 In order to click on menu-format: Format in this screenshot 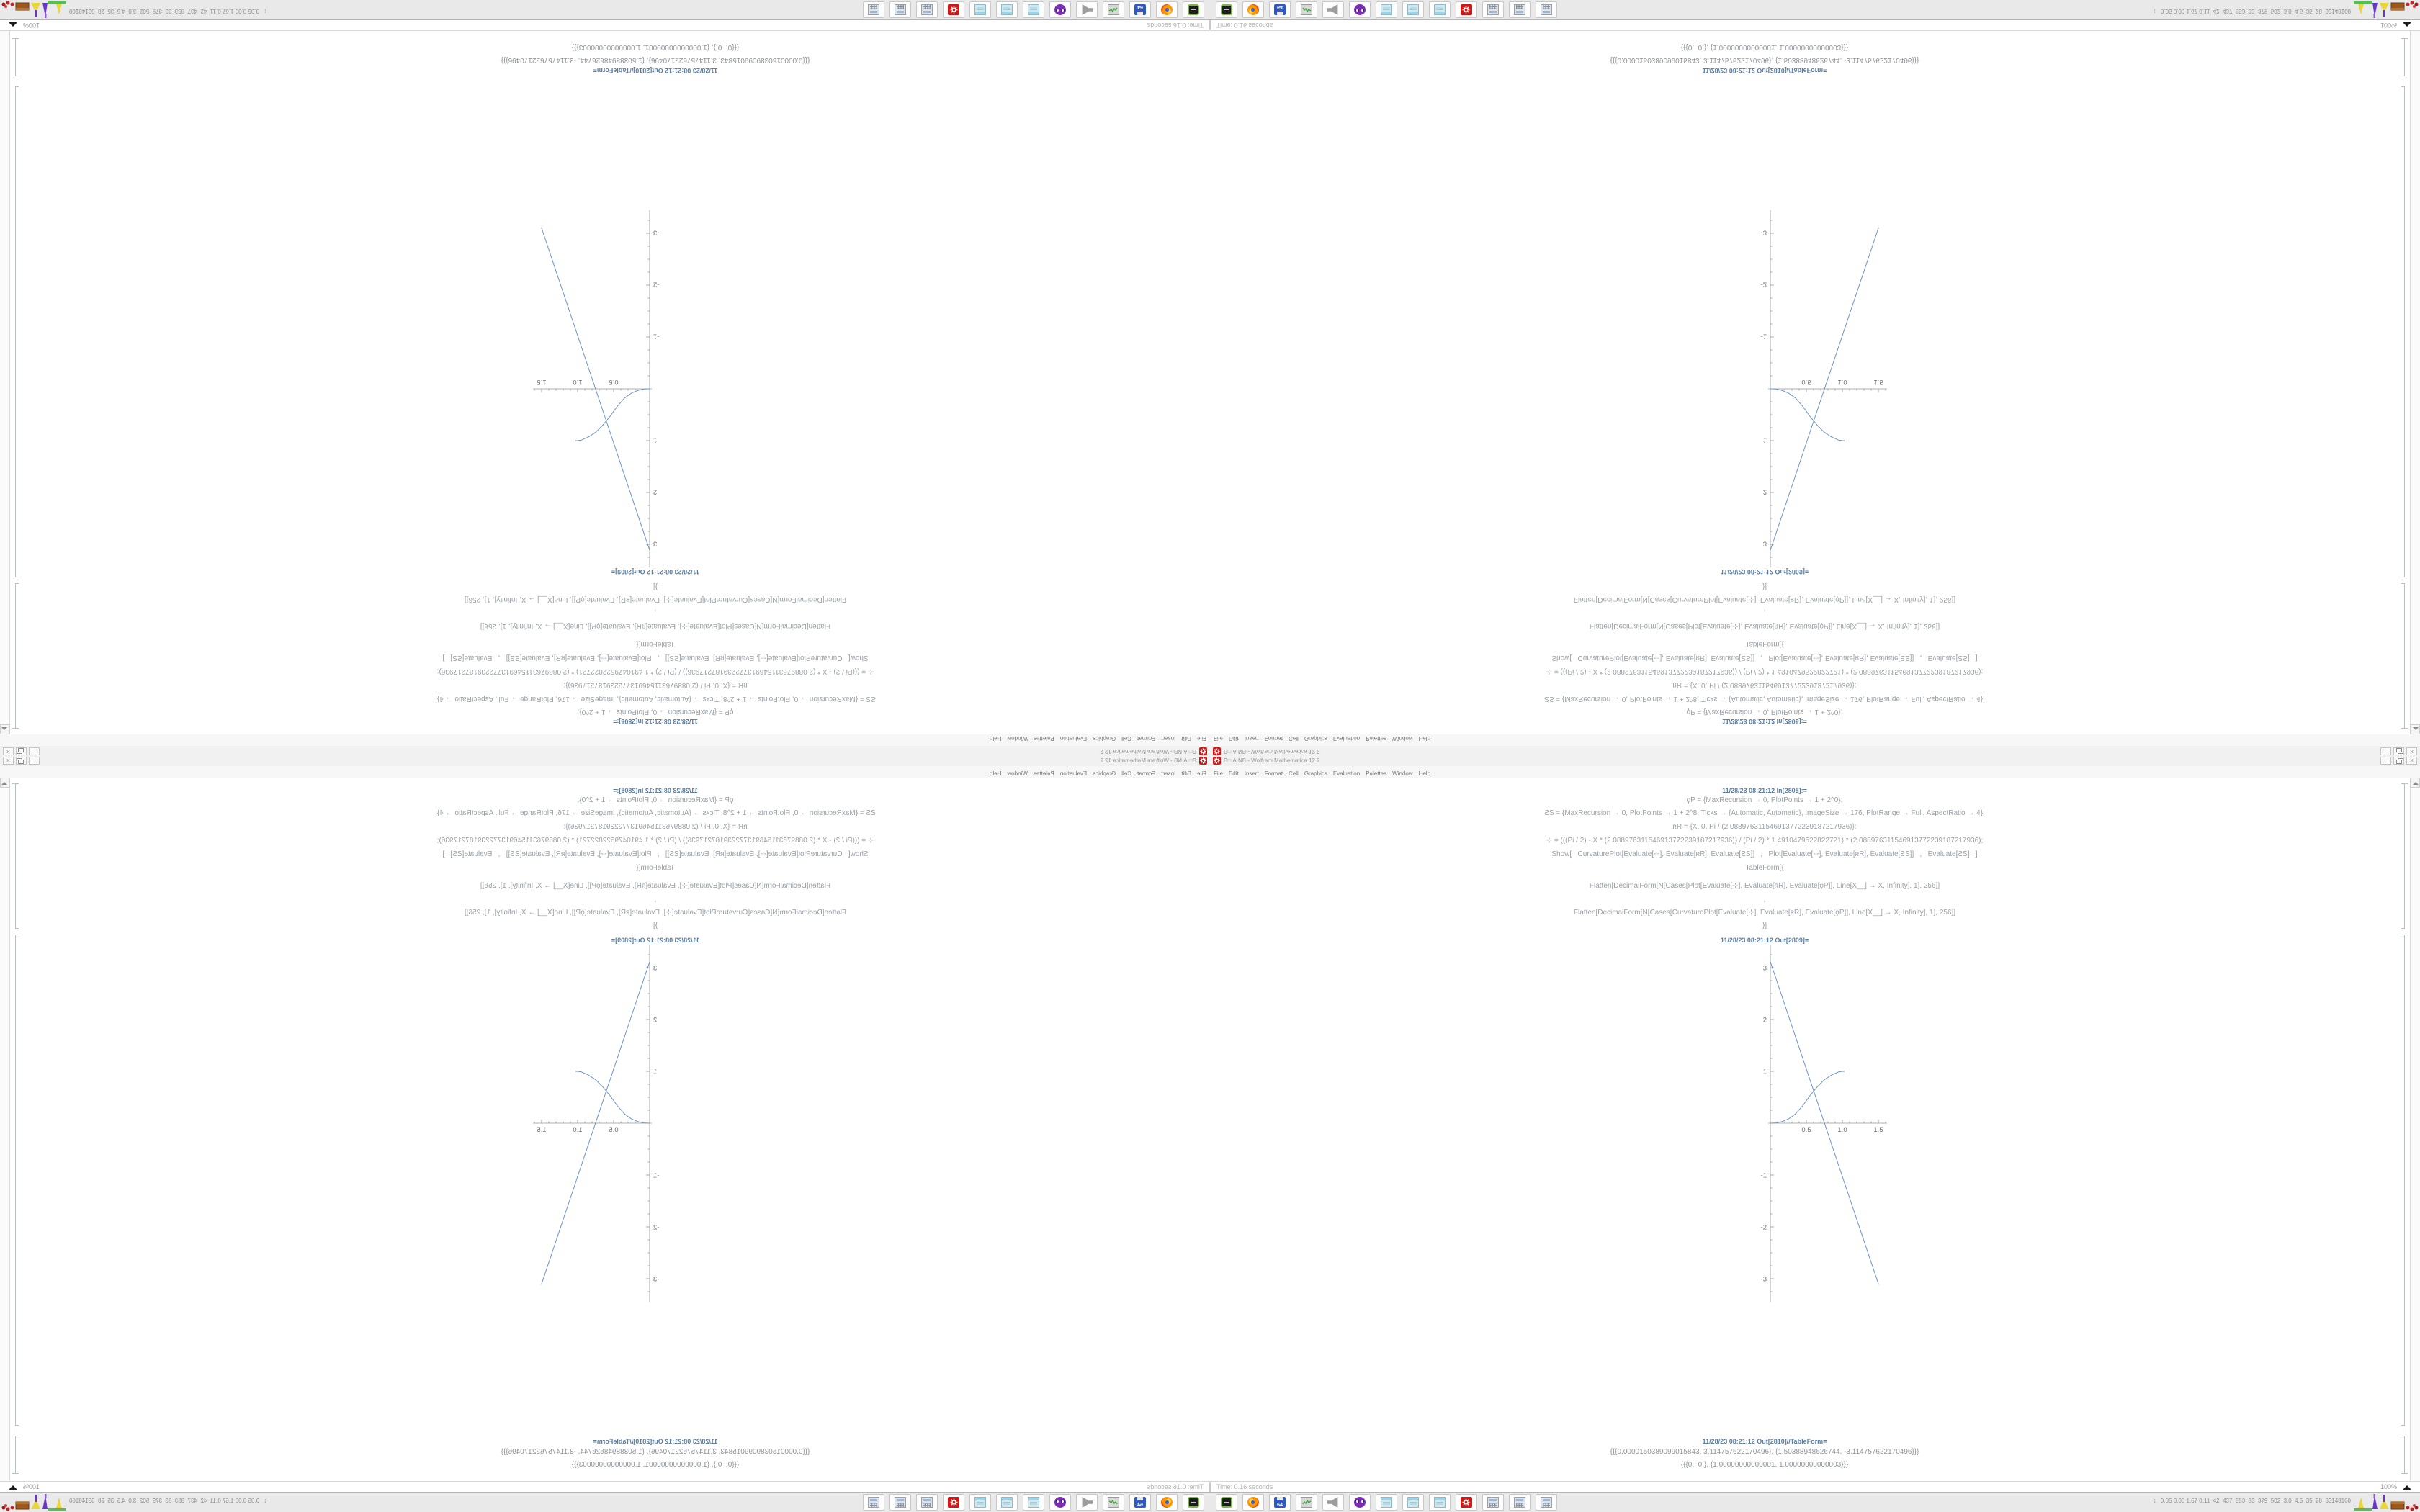, I will do `click(1273, 773)`.